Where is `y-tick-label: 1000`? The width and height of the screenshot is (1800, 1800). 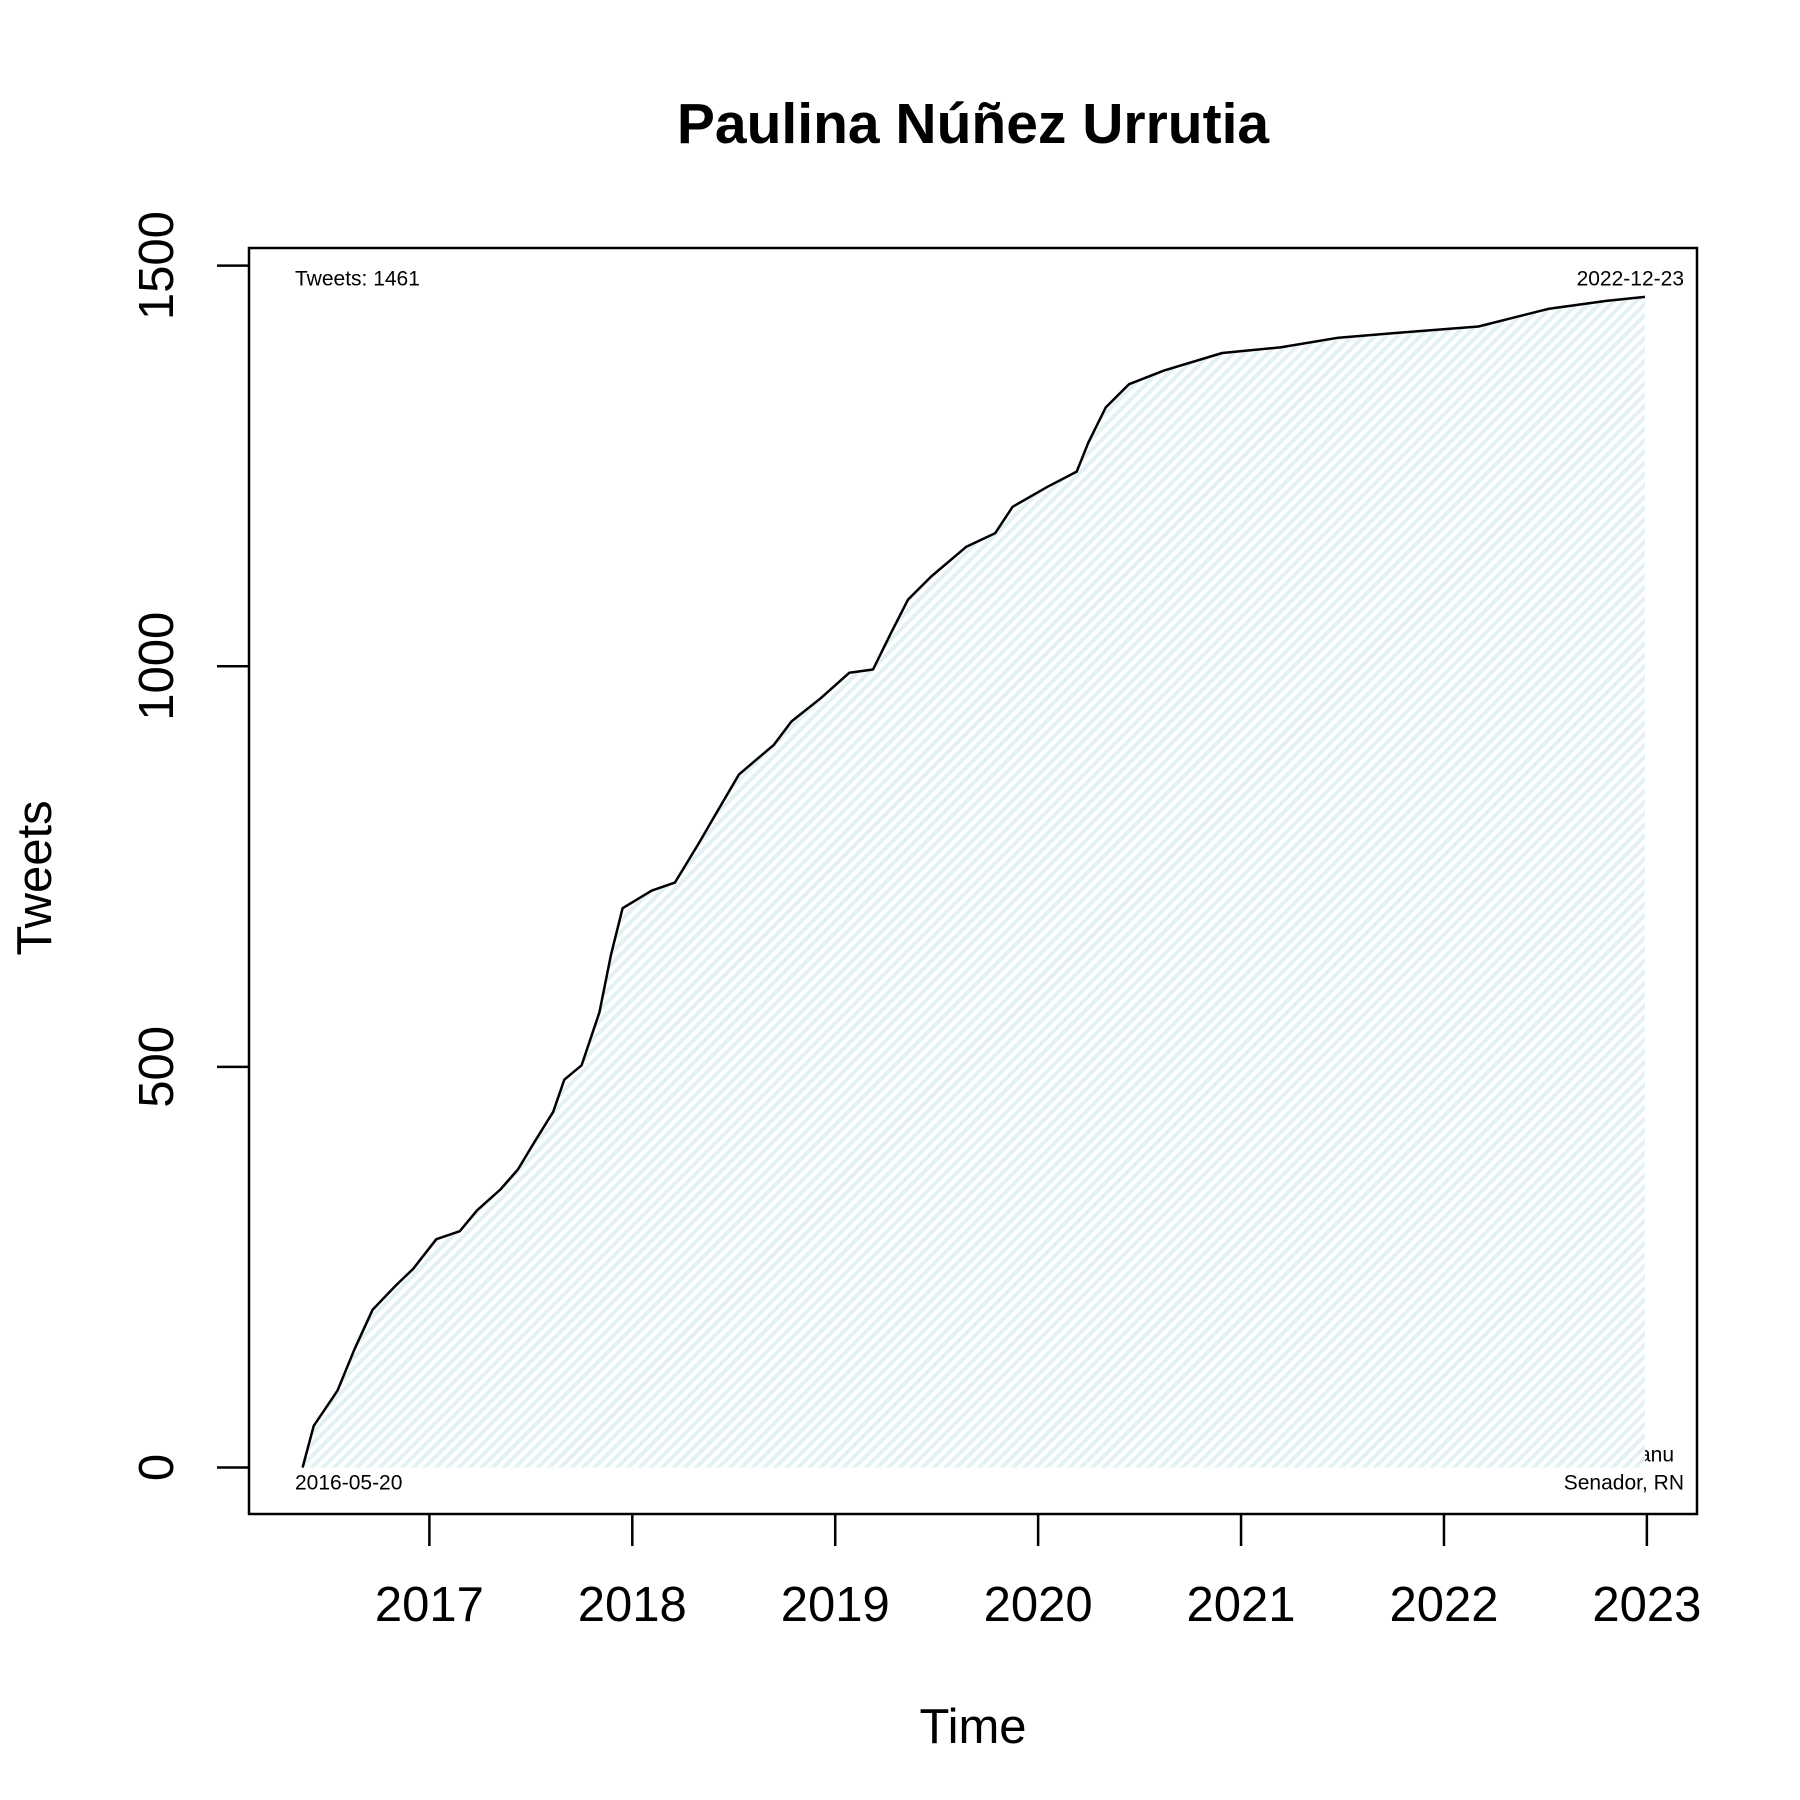 y-tick-label: 1000 is located at coordinates (157, 666).